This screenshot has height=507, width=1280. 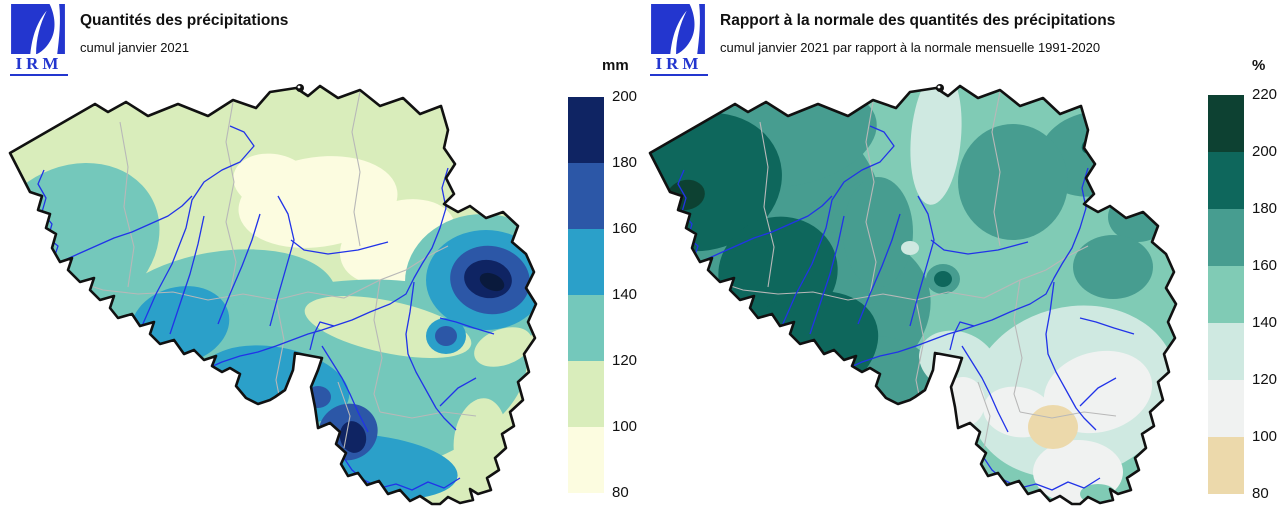 I want to click on legend-tick-label: 220, so click(x=1265, y=94).